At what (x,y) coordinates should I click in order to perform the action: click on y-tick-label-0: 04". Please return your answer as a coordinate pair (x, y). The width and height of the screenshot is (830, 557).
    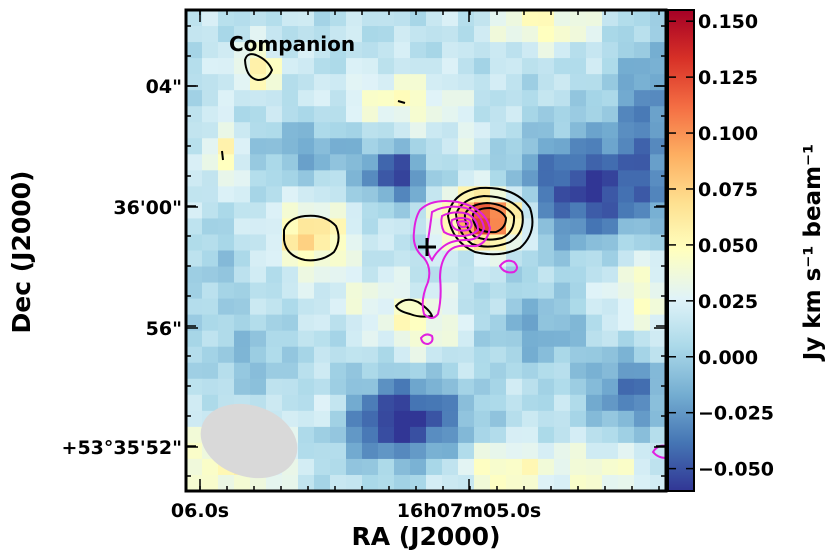
    Looking at the image, I should click on (164, 87).